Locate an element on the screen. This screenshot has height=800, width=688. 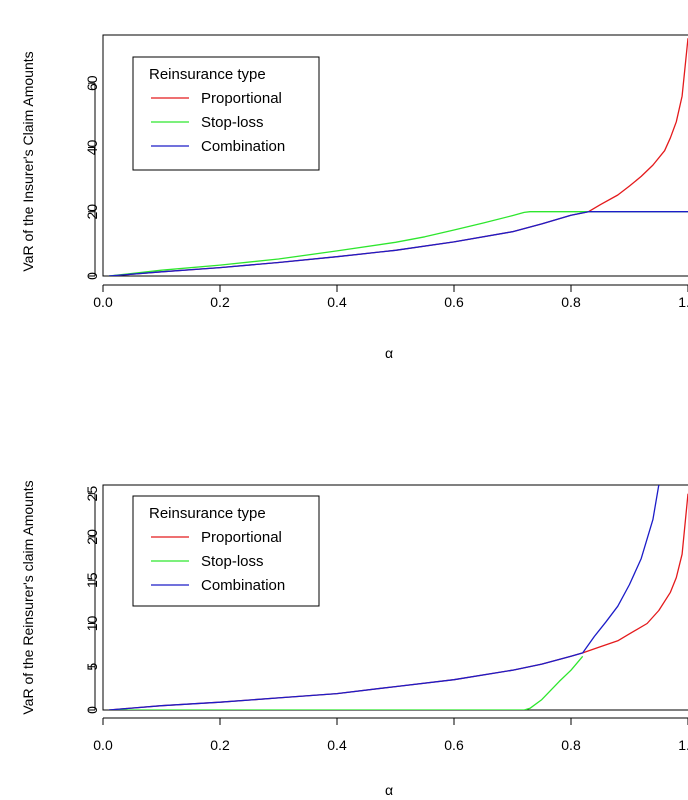
y-tick-label: 5 is located at coordinates (92, 667).